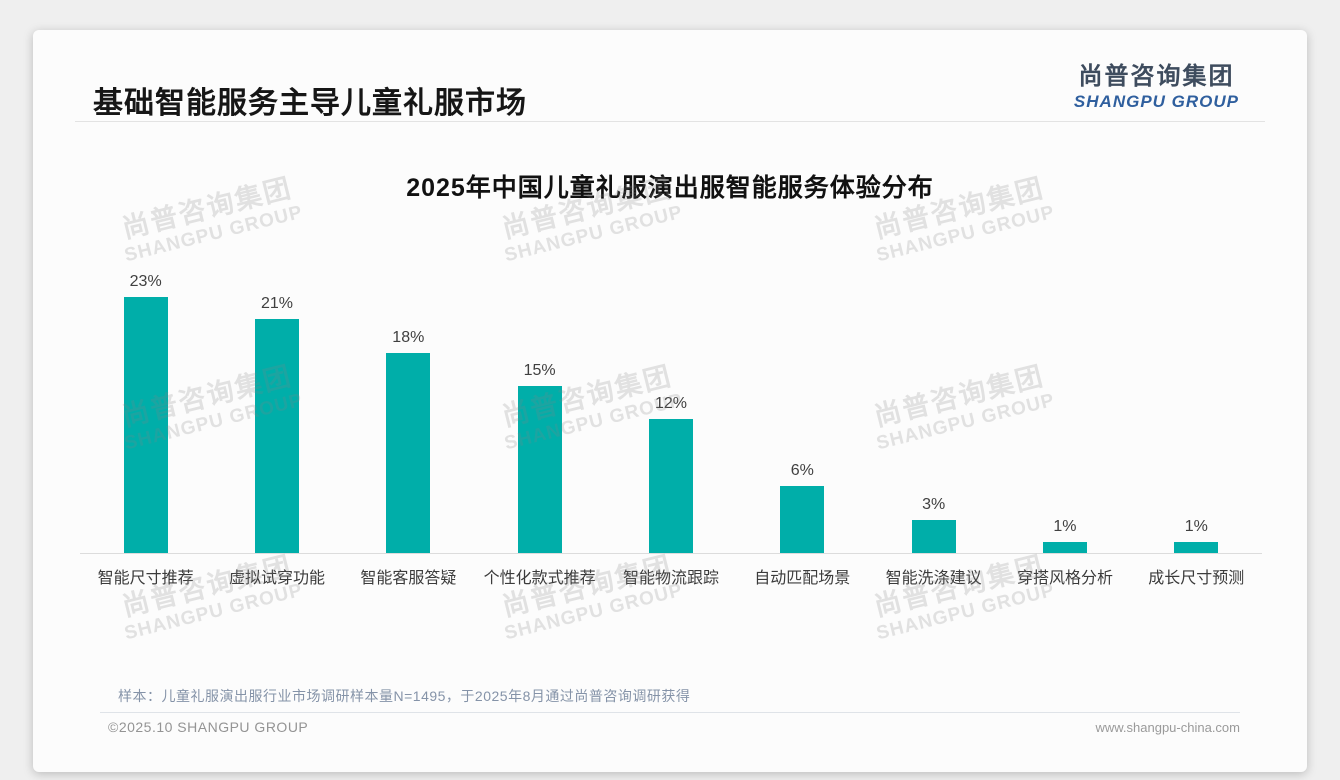 The width and height of the screenshot is (1340, 780). I want to click on bar-group: 3% 智能洗涤建议, so click(933, 420).